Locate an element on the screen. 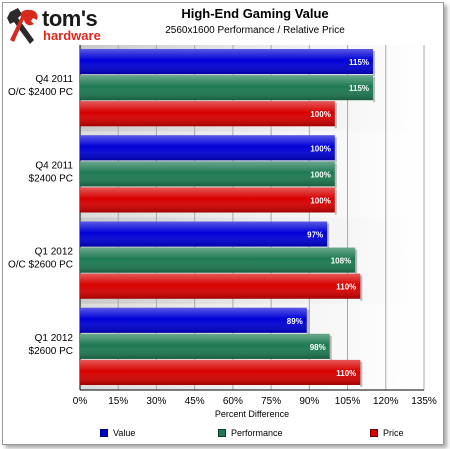 The width and height of the screenshot is (450, 449). y-category-label: $2400 PC is located at coordinates (51, 178).